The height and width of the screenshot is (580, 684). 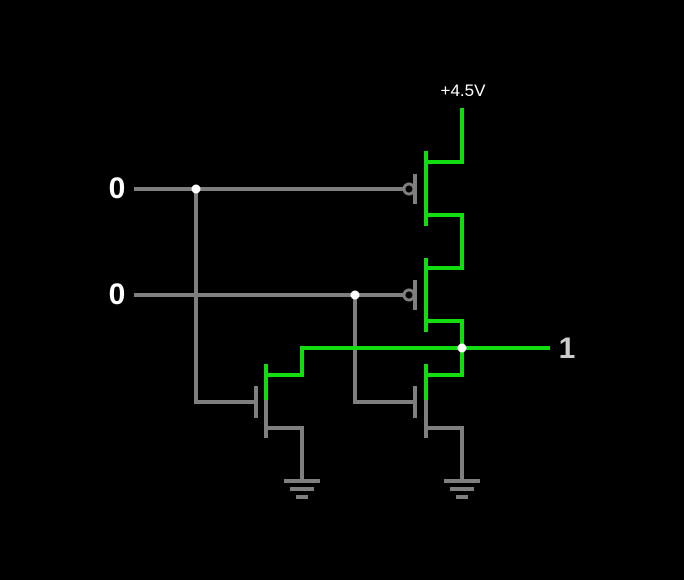 What do you see at coordinates (226, 295) in the screenshot?
I see `input-a-branch` at bounding box center [226, 295].